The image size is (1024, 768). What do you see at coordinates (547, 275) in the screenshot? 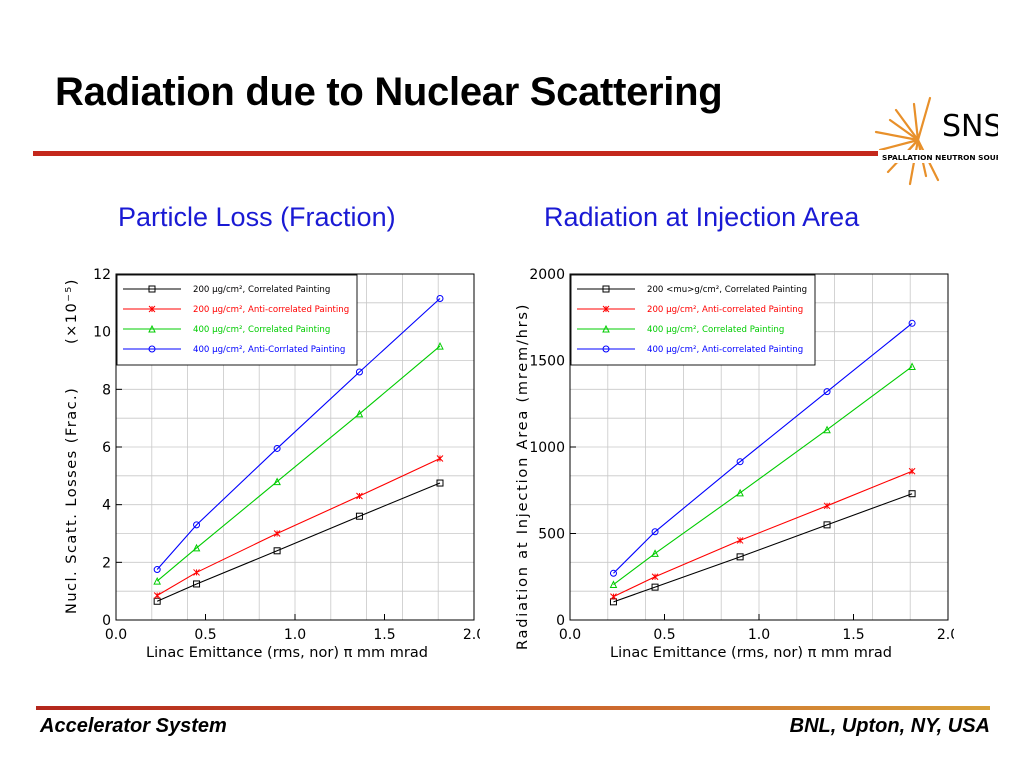
I see `y-tick-label: 2000` at bounding box center [547, 275].